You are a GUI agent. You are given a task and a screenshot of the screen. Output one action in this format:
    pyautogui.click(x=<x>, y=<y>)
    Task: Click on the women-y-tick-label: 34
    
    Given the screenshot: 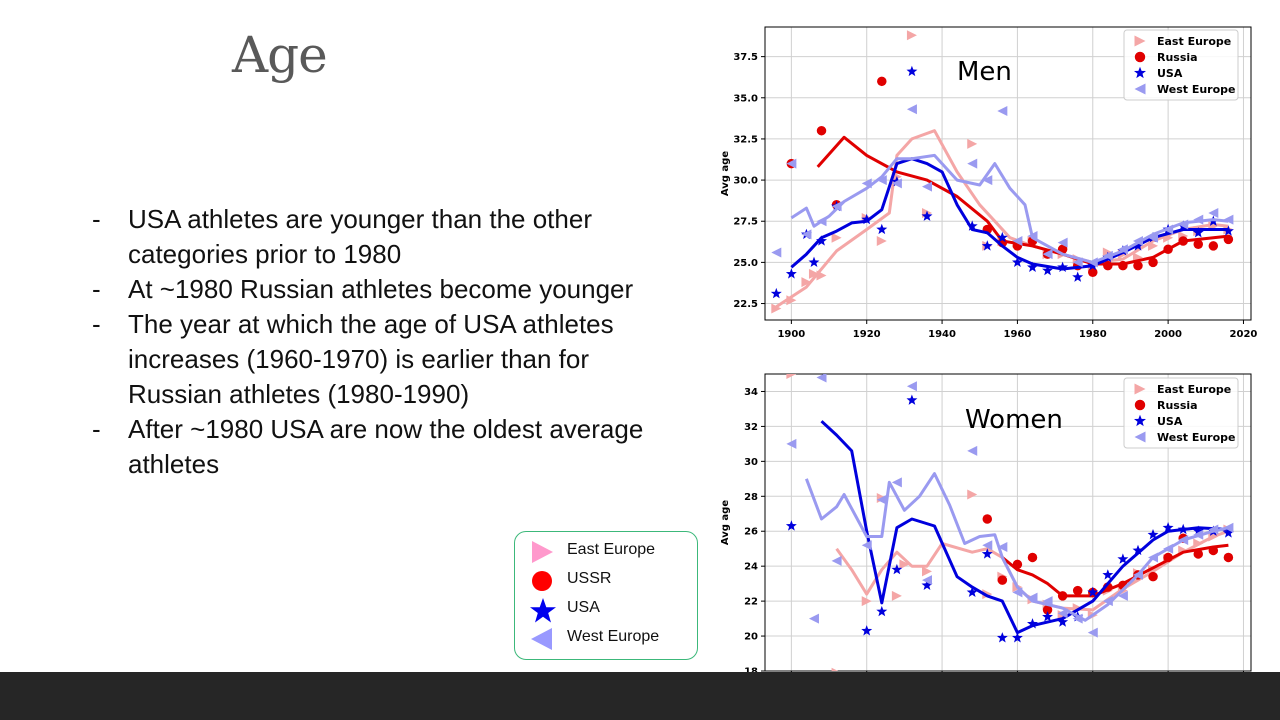 What is the action you would take?
    pyautogui.click(x=751, y=392)
    